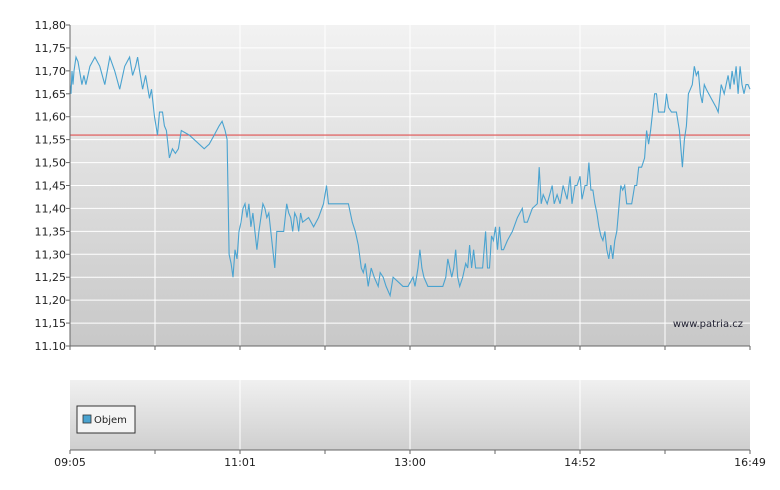  Describe the element at coordinates (51, 25) in the screenshot. I see `y-tick-label: 11,80` at that location.